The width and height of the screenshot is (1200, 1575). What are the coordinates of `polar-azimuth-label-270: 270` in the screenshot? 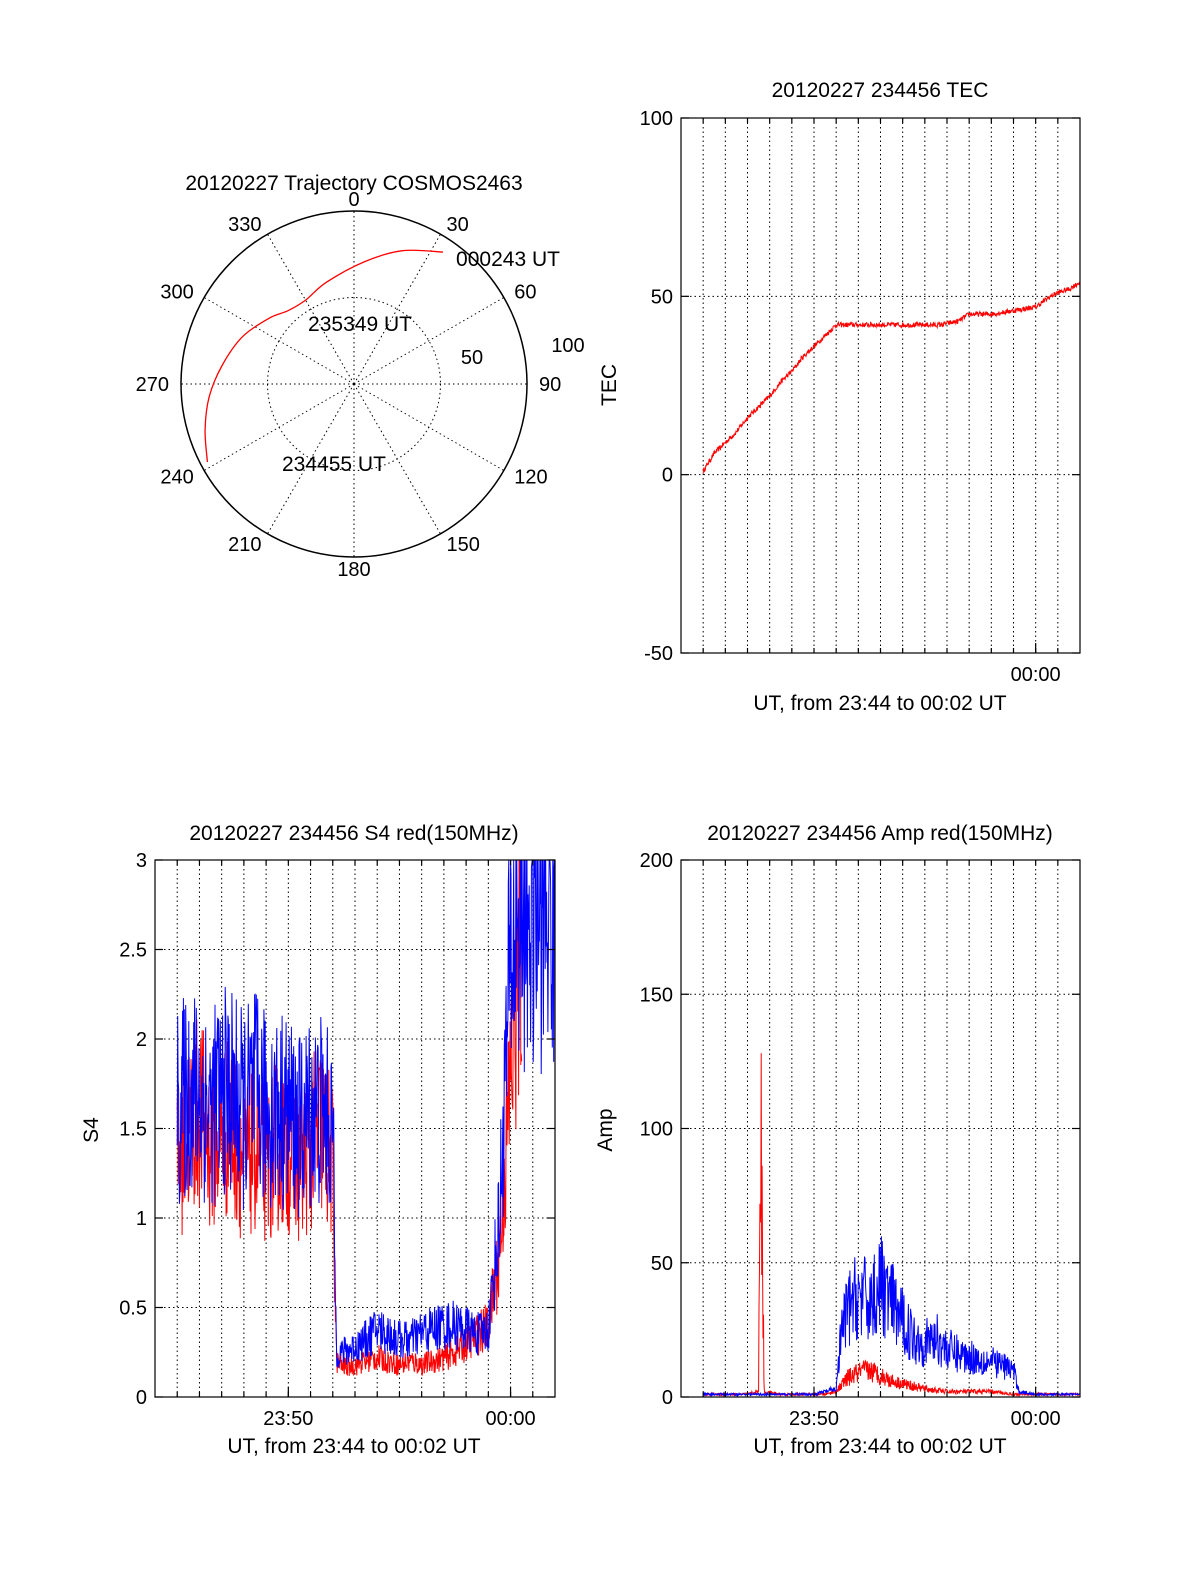 It's located at (152, 385).